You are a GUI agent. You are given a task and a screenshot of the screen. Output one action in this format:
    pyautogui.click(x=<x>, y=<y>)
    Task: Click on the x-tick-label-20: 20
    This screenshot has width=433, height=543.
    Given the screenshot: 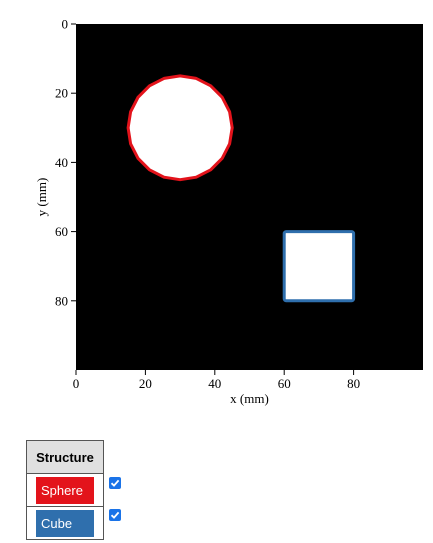 What is the action you would take?
    pyautogui.click(x=145, y=383)
    